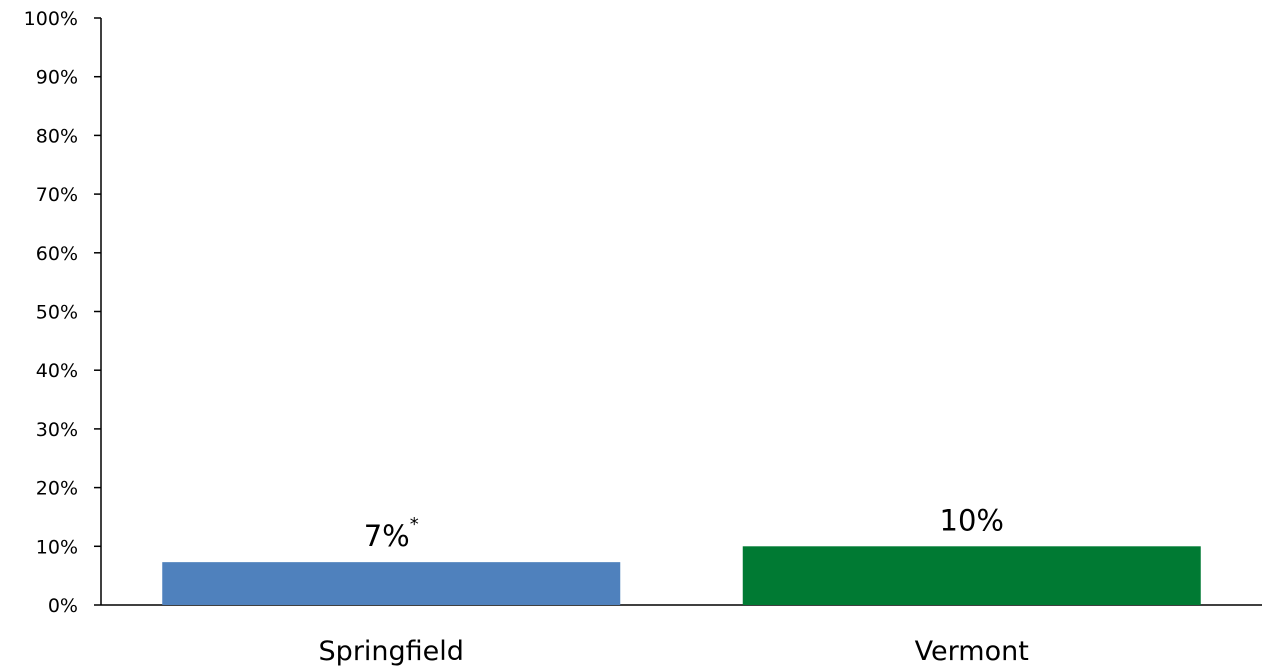 The height and width of the screenshot is (672, 1266). Describe the element at coordinates (57, 195) in the screenshot. I see `y-tick-label: 70%` at that location.